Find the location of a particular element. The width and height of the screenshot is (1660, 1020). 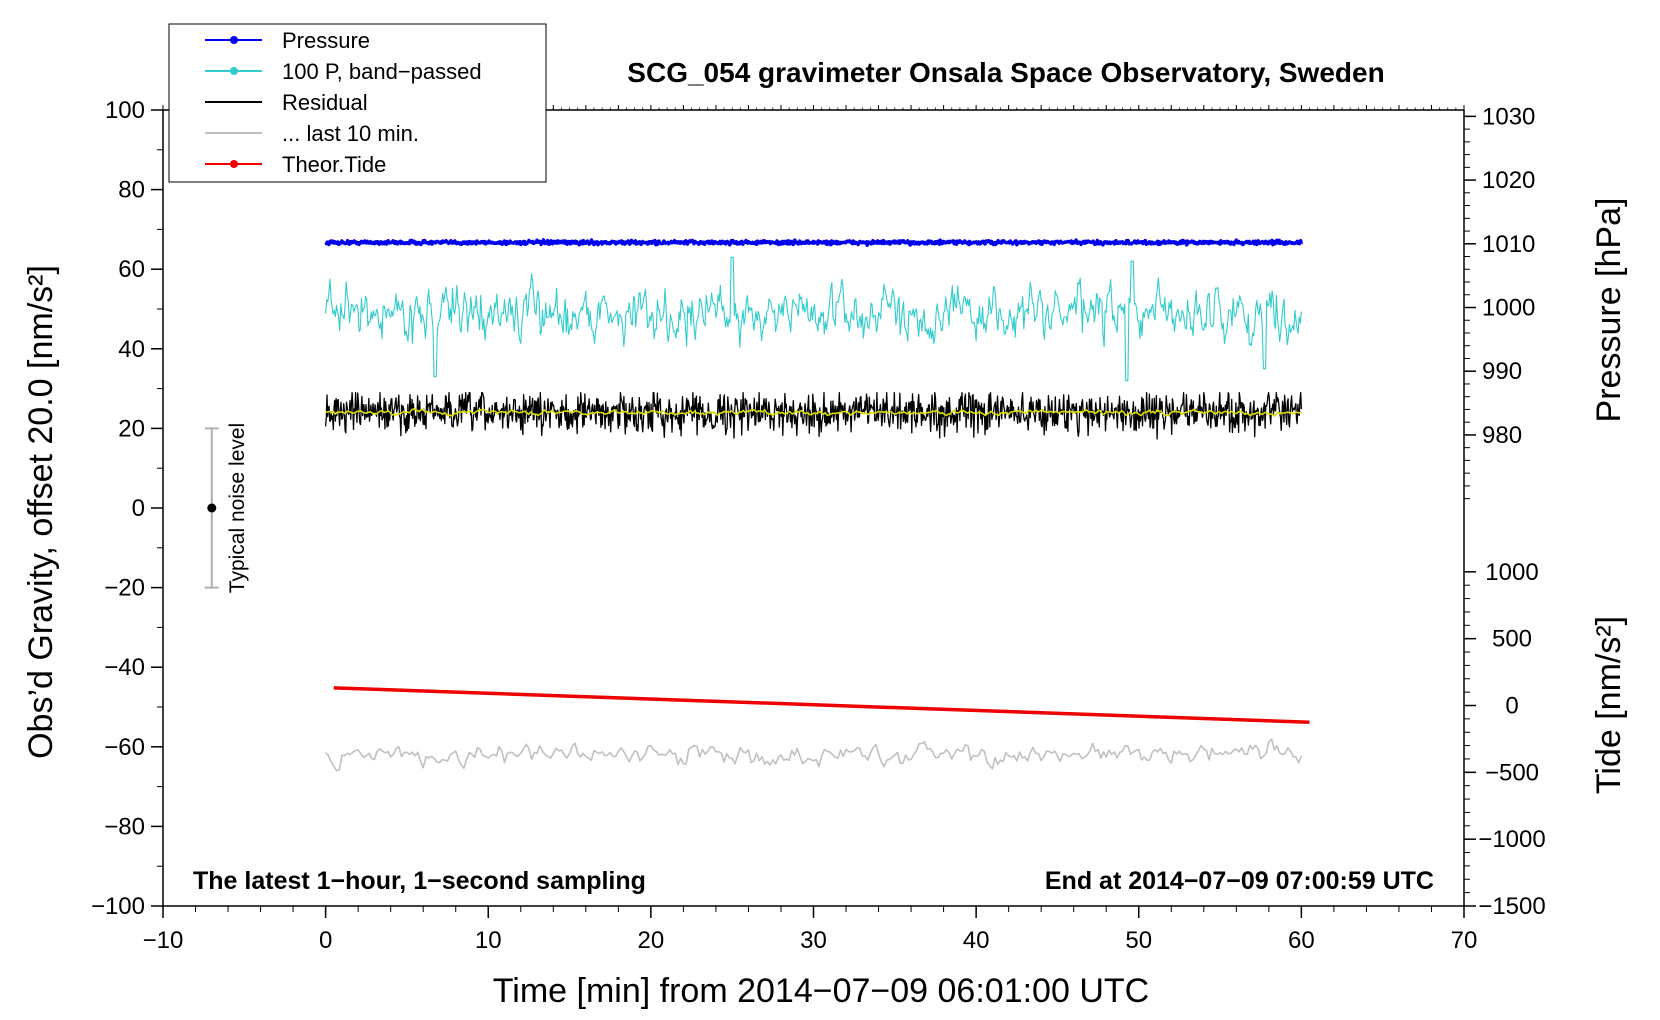

pressure-tick-label: 1030 is located at coordinates (1508, 116).